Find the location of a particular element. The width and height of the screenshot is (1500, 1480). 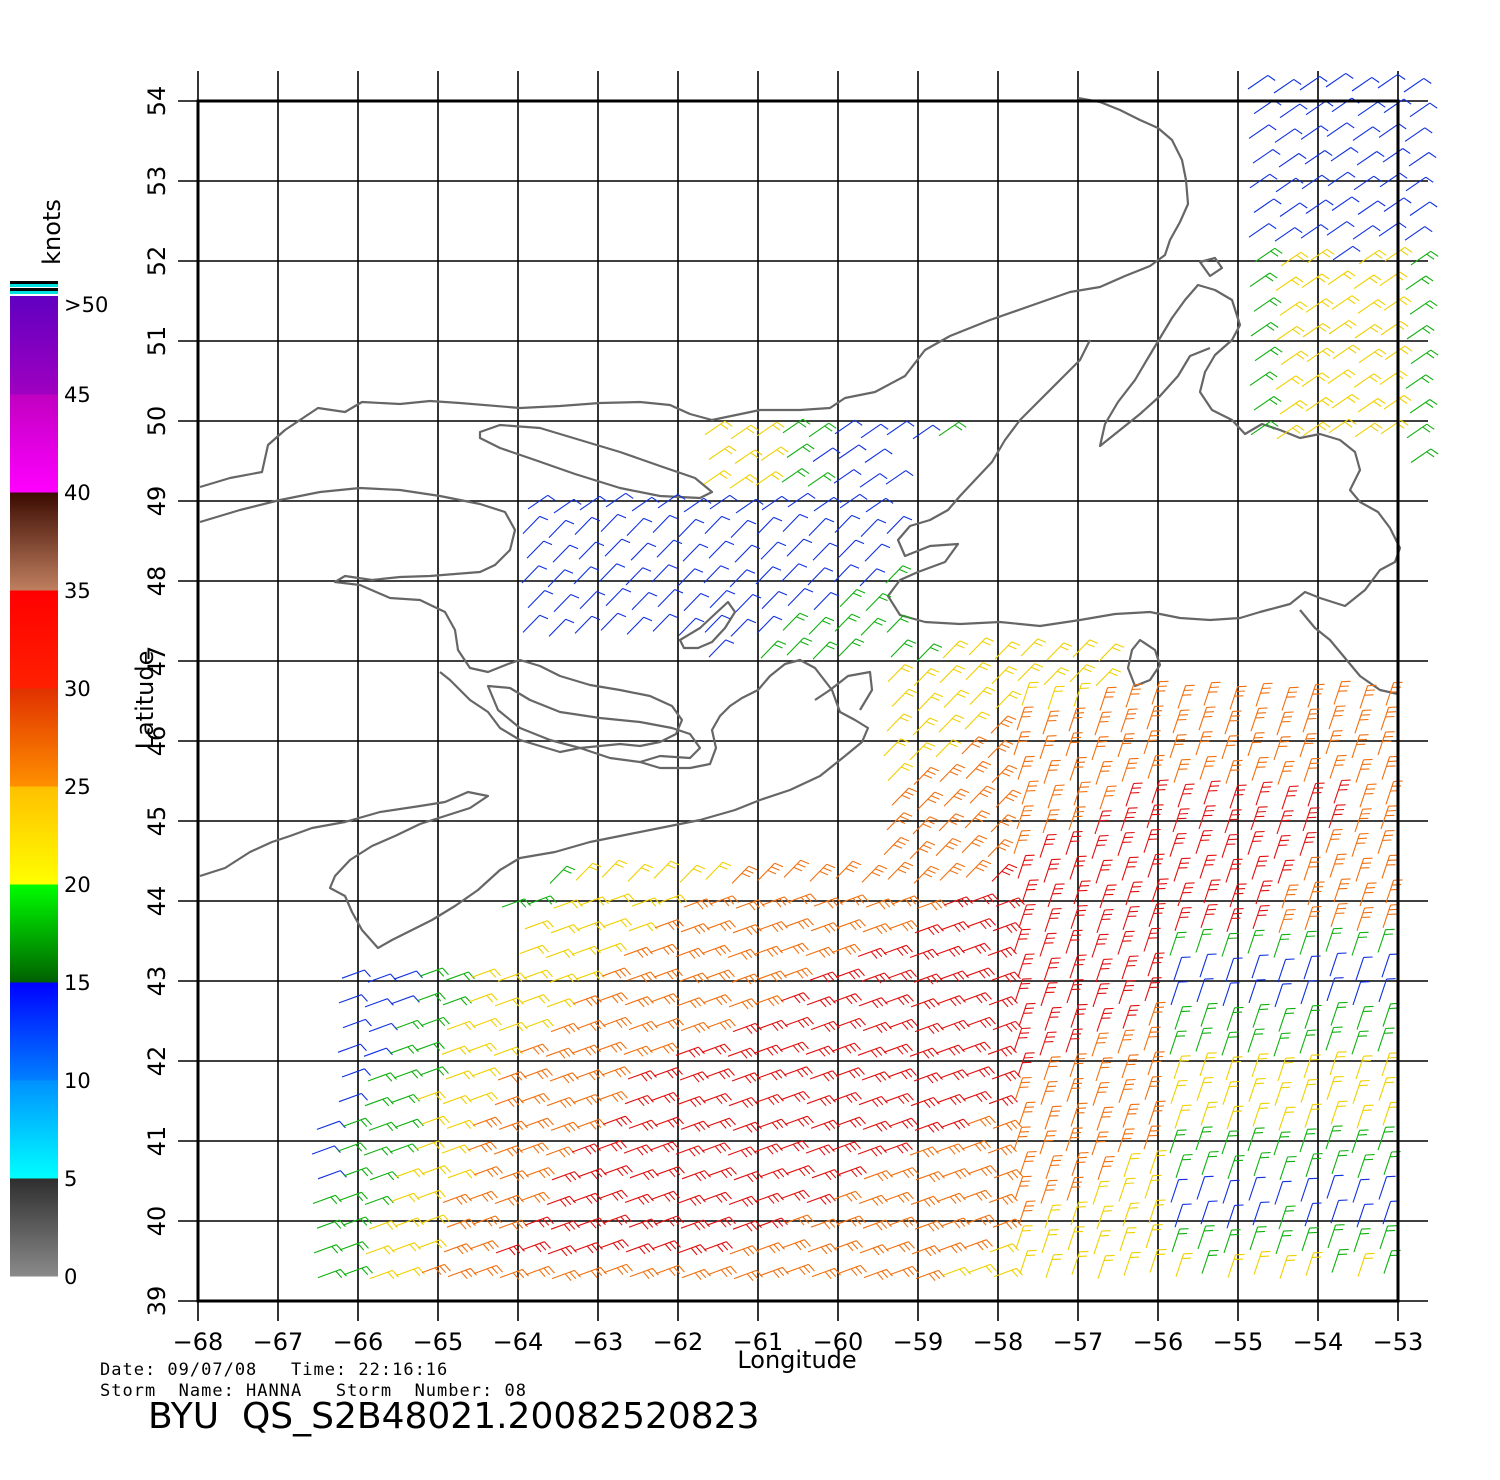

legend-band is located at coordinates (34, 737).